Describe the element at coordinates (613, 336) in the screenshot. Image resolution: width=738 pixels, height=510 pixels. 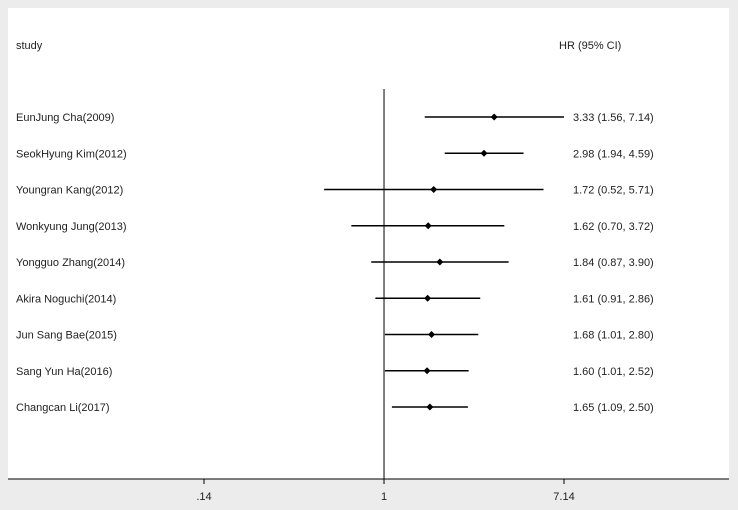
I see `hr-ci-label: 1.68 (1.01, 2.80)` at that location.